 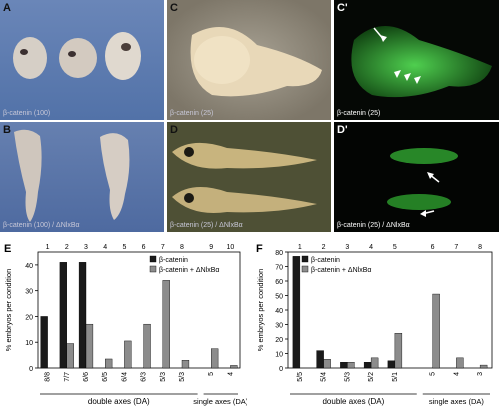 I want to click on panel-c-prime-label: C', so click(x=342, y=8).